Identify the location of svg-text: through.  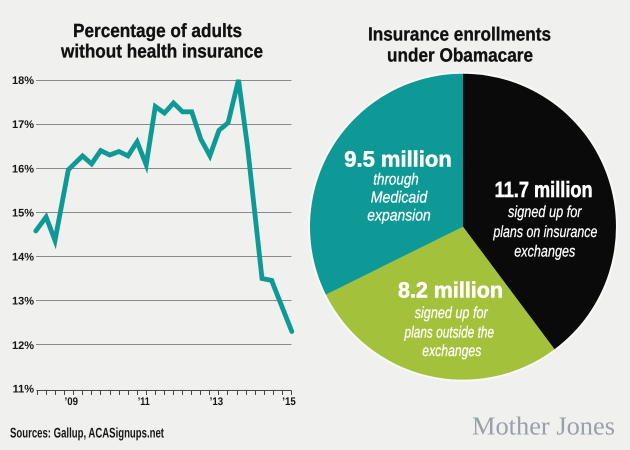
(396, 180).